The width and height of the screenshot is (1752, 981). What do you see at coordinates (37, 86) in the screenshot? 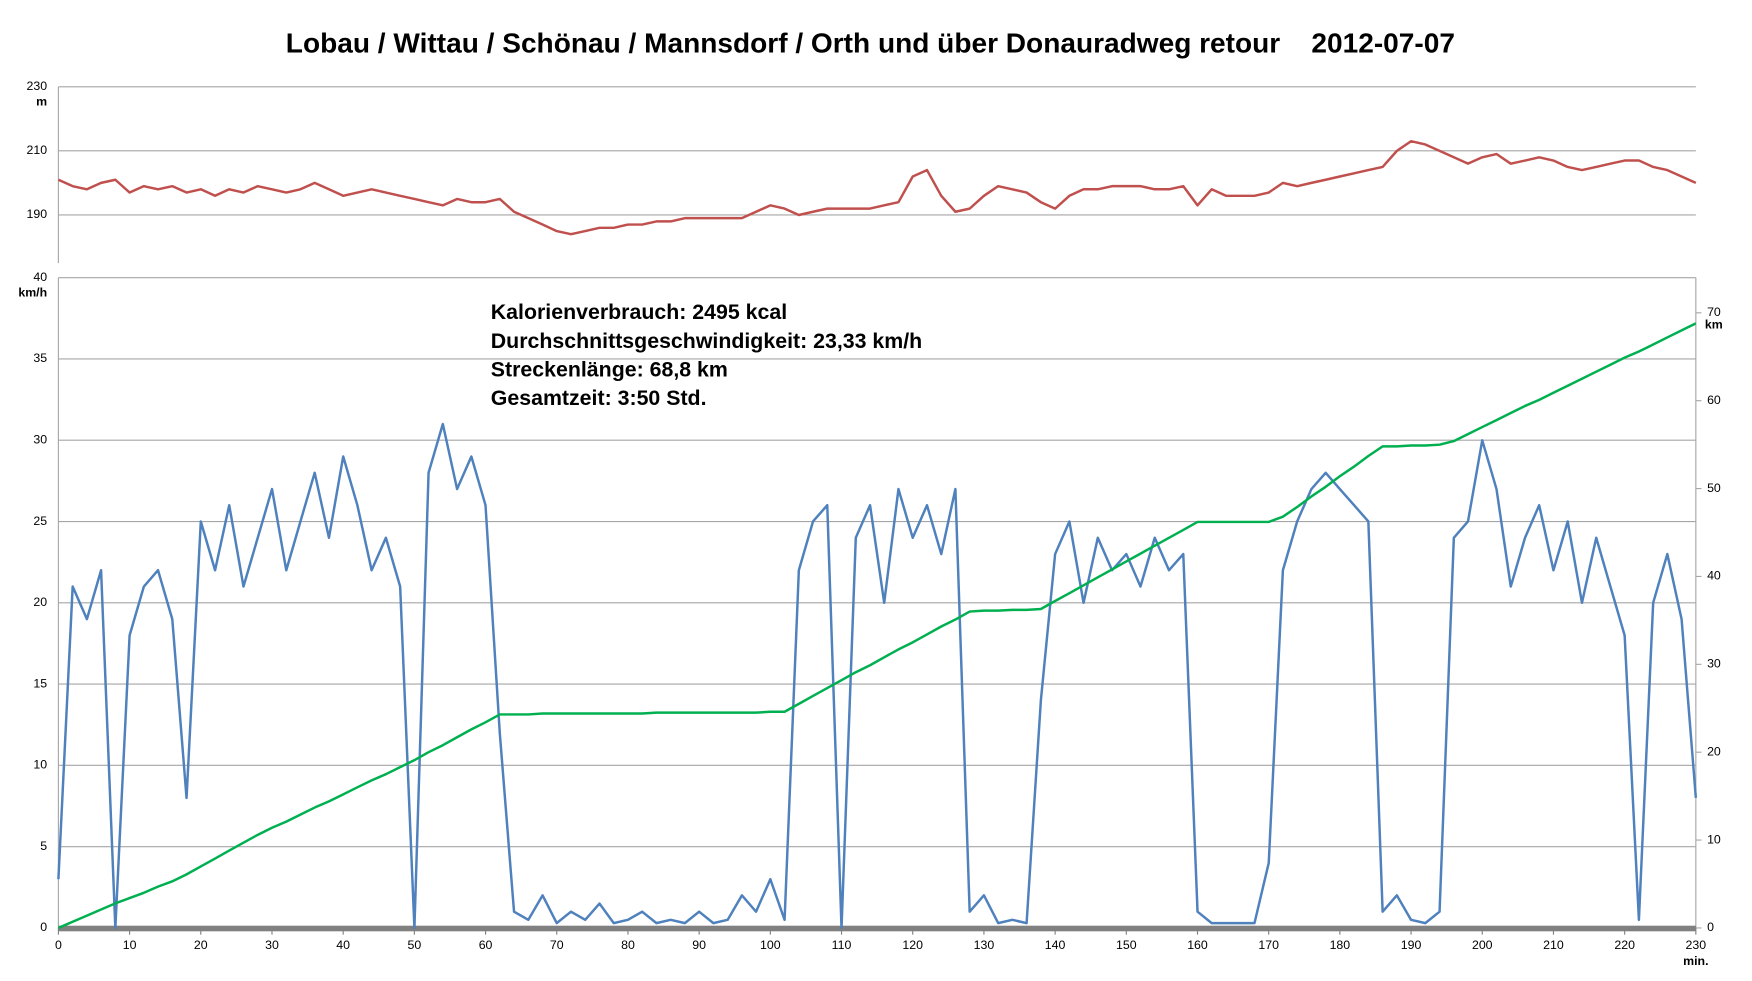
I see `y-tick-label: 230` at bounding box center [37, 86].